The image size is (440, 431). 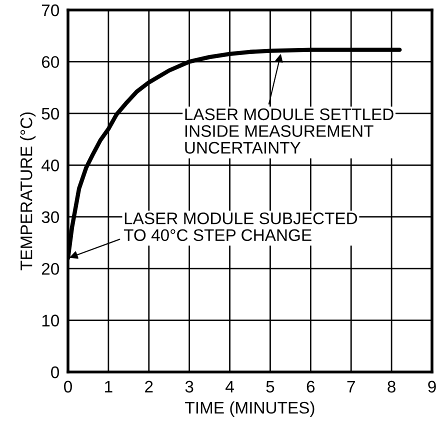 I want to click on x-tick-label: 9, so click(x=432, y=386).